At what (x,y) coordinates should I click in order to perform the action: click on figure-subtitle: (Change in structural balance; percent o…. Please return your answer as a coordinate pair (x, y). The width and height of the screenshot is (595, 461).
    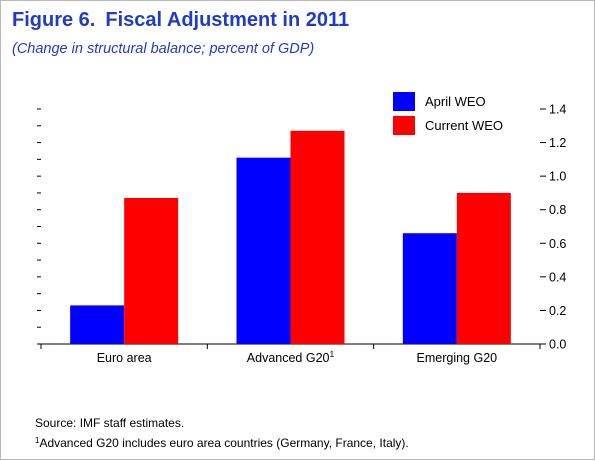
    Looking at the image, I should click on (163, 49).